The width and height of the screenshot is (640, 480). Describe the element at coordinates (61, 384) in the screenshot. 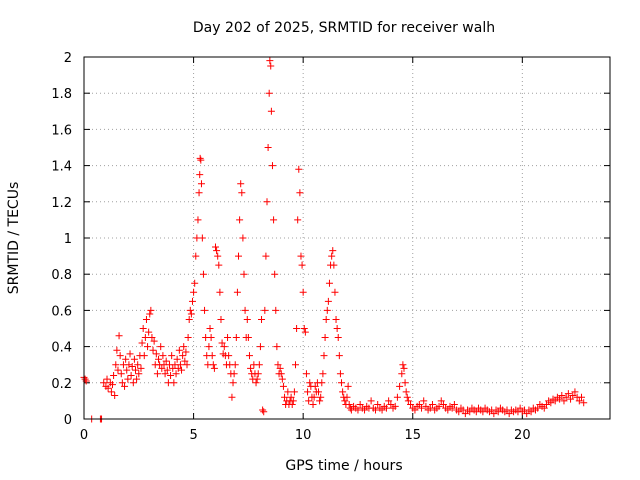

I see `y-tick-label: 0.2` at that location.